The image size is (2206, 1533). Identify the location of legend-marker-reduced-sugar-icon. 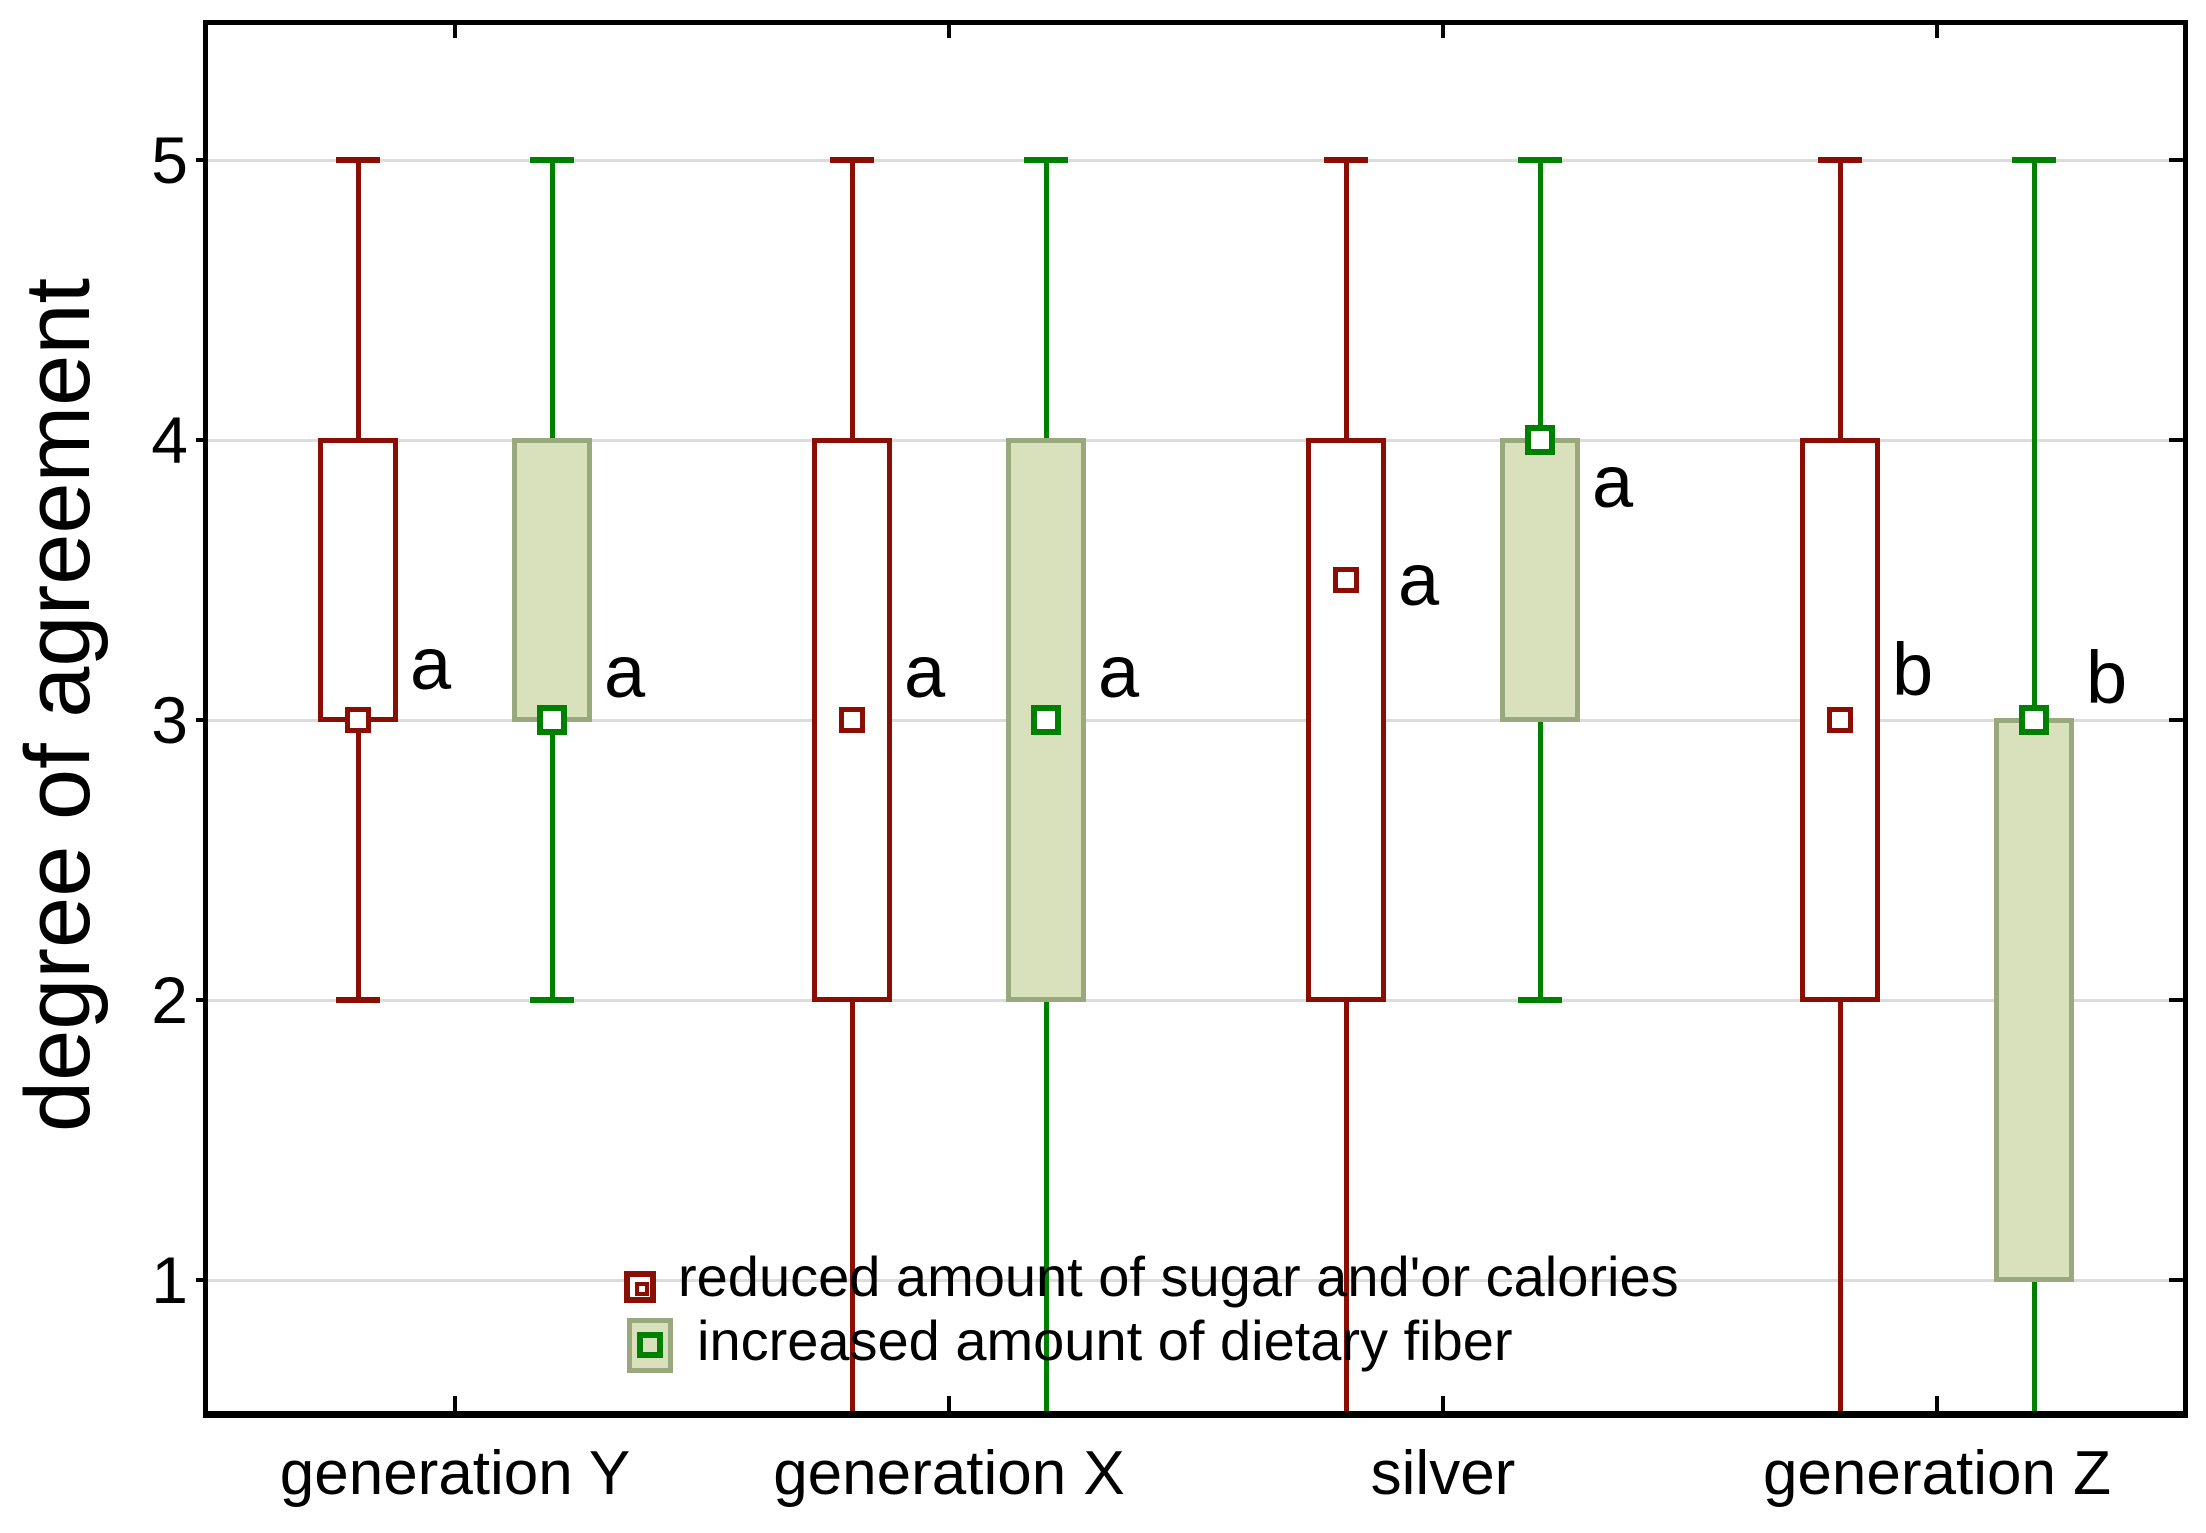
(640, 1287).